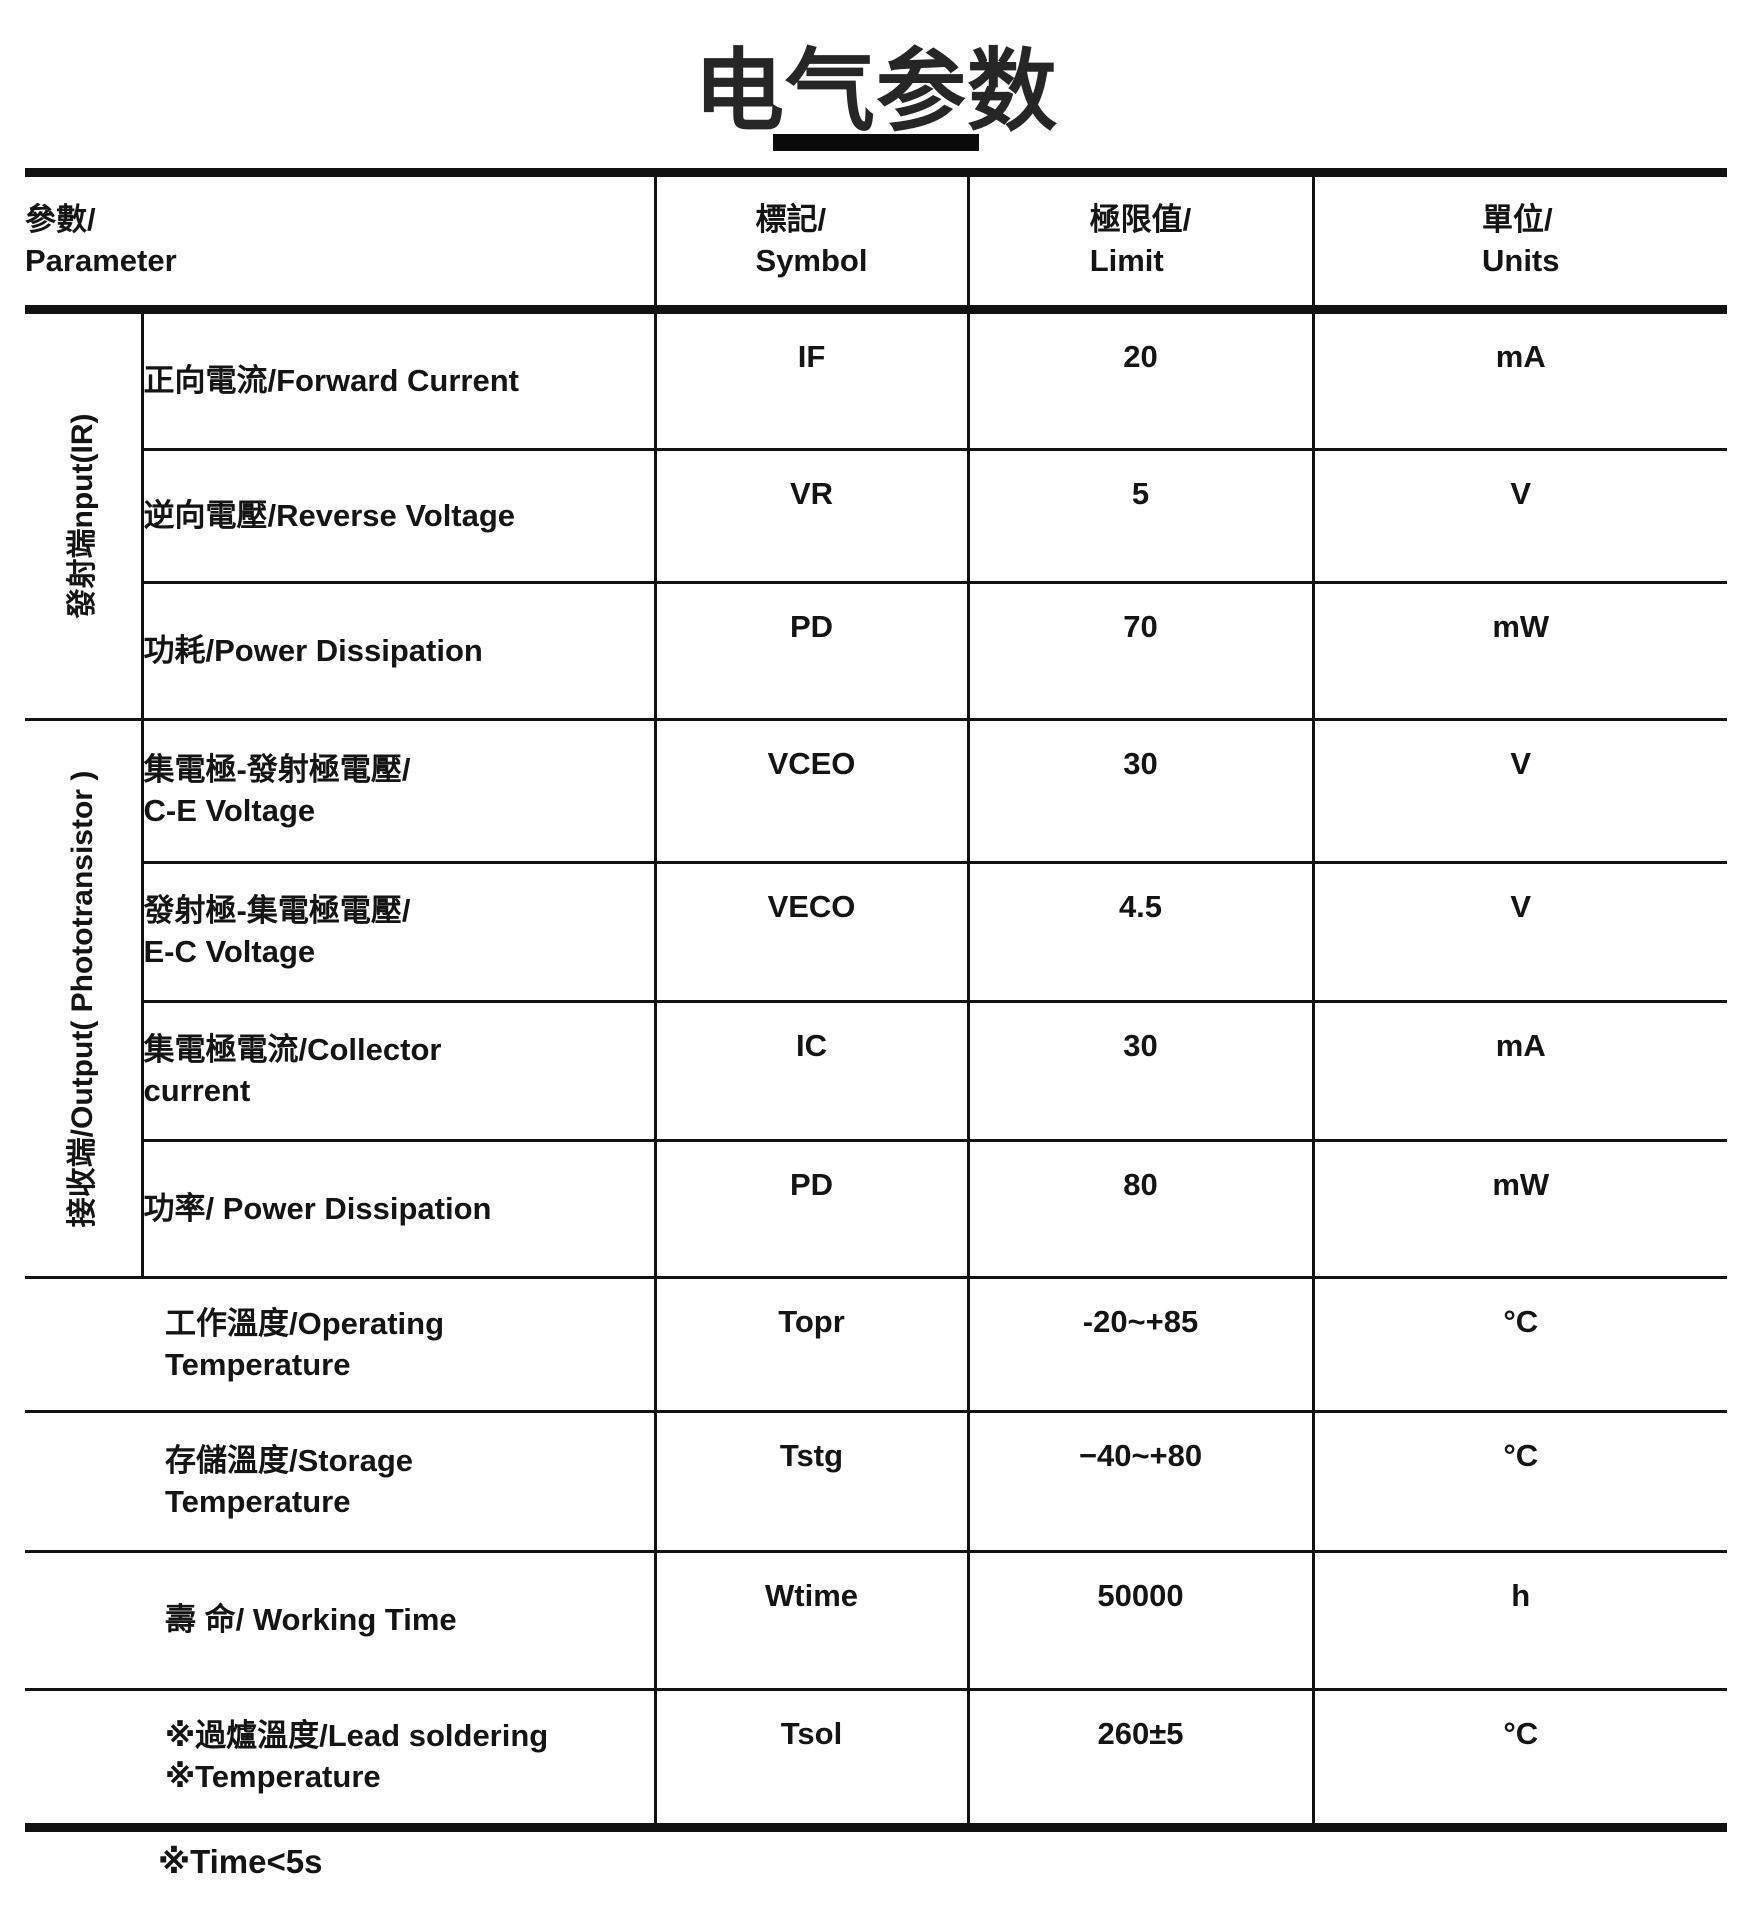 The height and width of the screenshot is (1920, 1752). What do you see at coordinates (811, 1758) in the screenshot?
I see `symbol-cell: Tsol` at bounding box center [811, 1758].